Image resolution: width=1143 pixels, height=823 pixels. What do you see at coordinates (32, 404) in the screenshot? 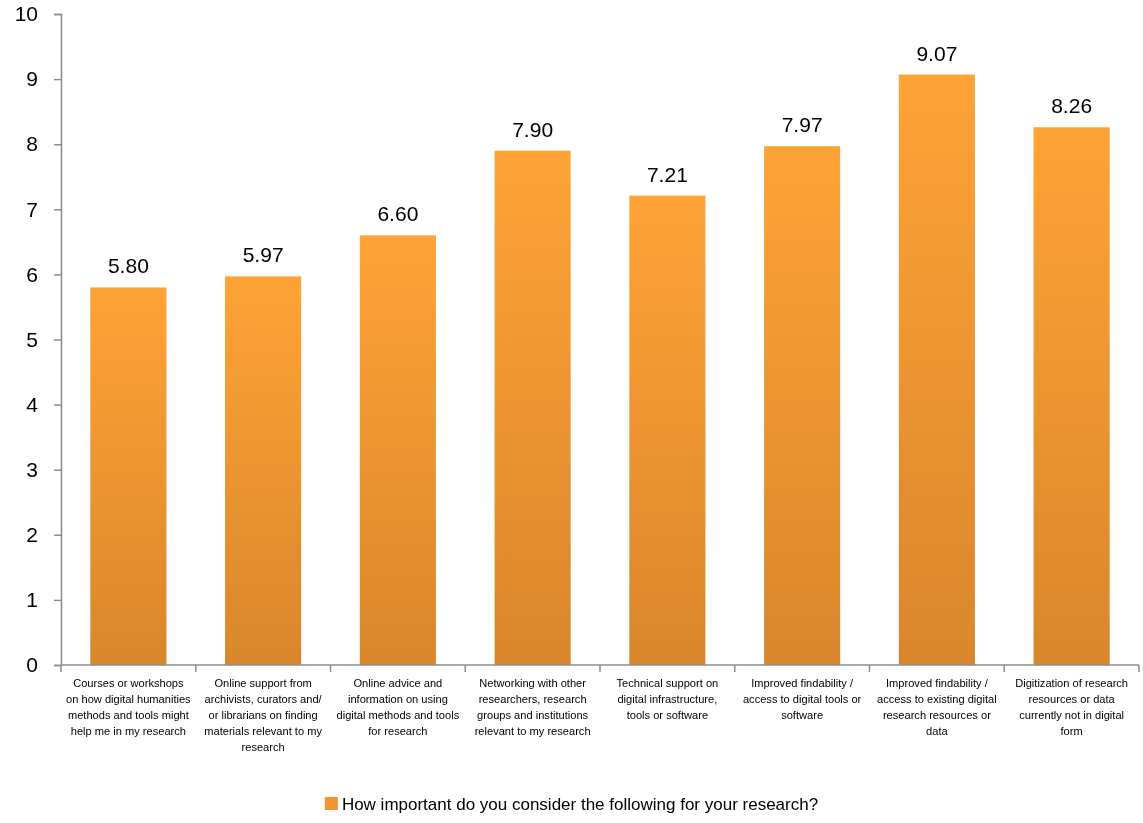
I see `y-tick-label: 4` at bounding box center [32, 404].